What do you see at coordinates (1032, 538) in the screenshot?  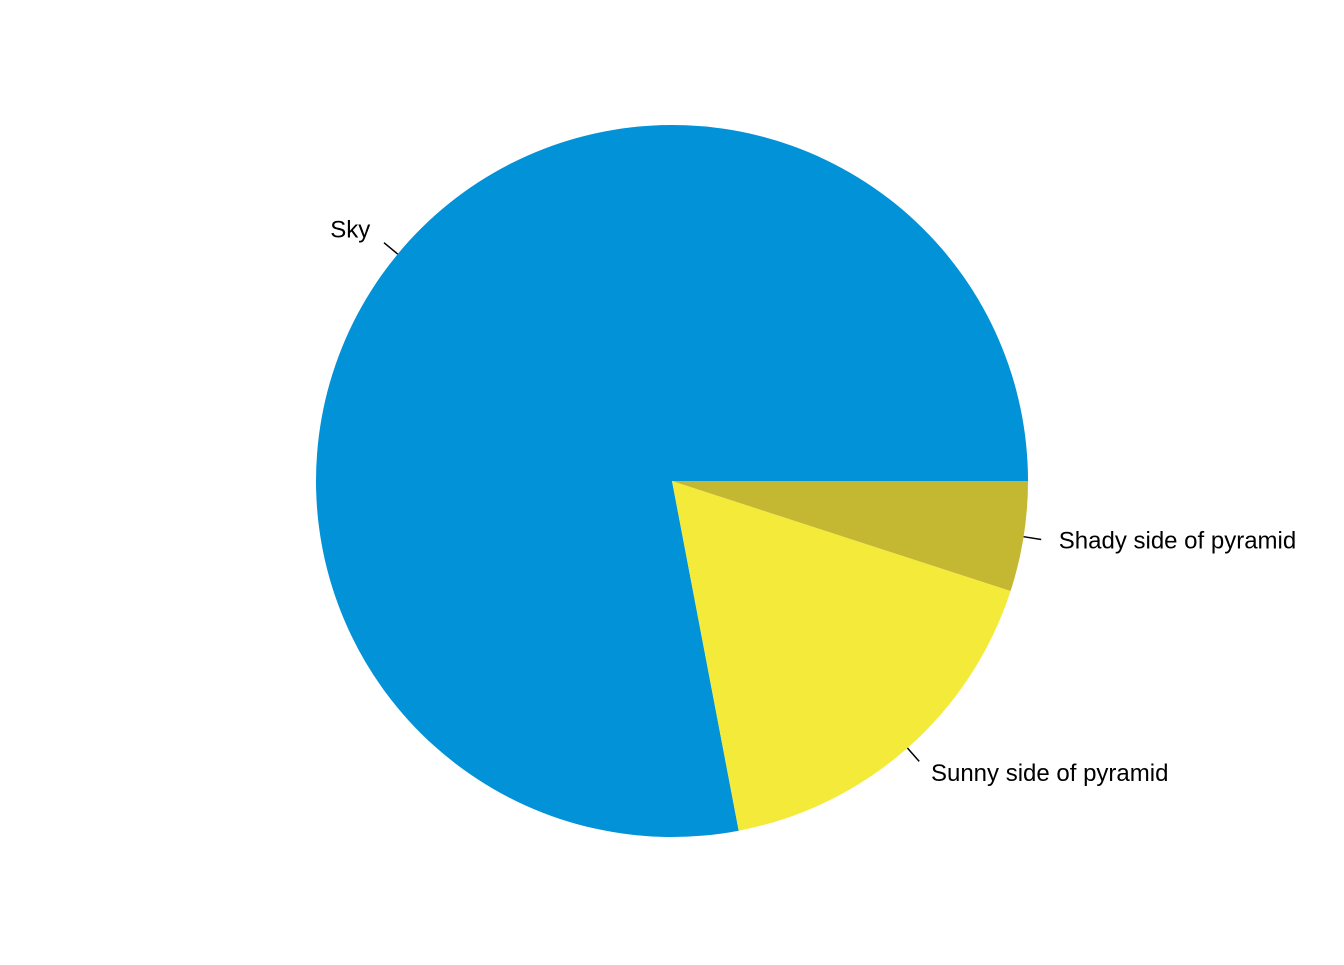 I see `pie-label-tick-shady-side-of-pyramid` at bounding box center [1032, 538].